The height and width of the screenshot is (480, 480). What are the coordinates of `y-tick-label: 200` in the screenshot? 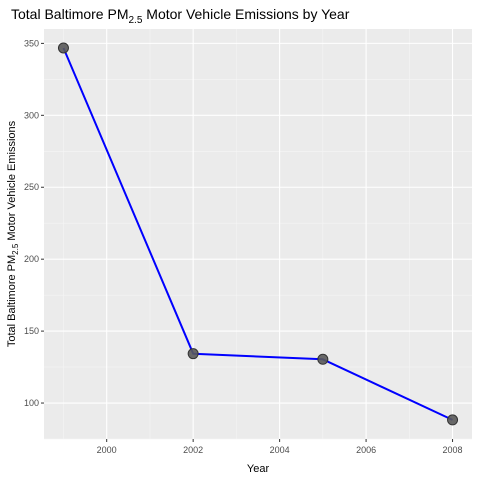 It's located at (31, 259).